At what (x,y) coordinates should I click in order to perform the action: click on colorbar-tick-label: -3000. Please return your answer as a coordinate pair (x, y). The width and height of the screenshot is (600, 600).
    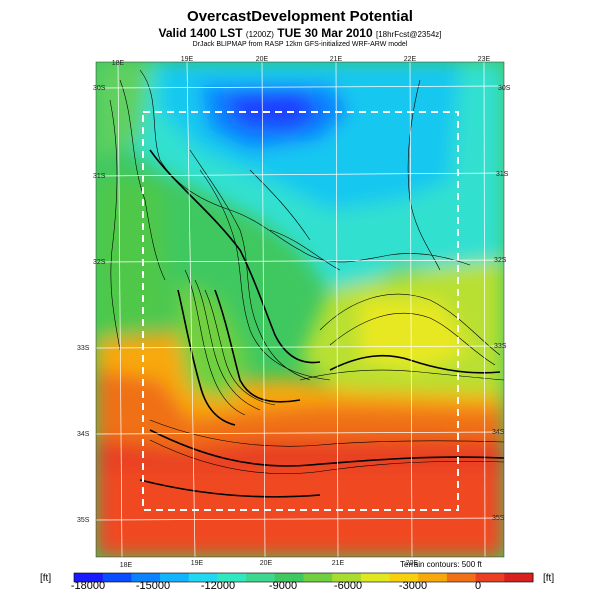
    Looking at the image, I should click on (413, 586).